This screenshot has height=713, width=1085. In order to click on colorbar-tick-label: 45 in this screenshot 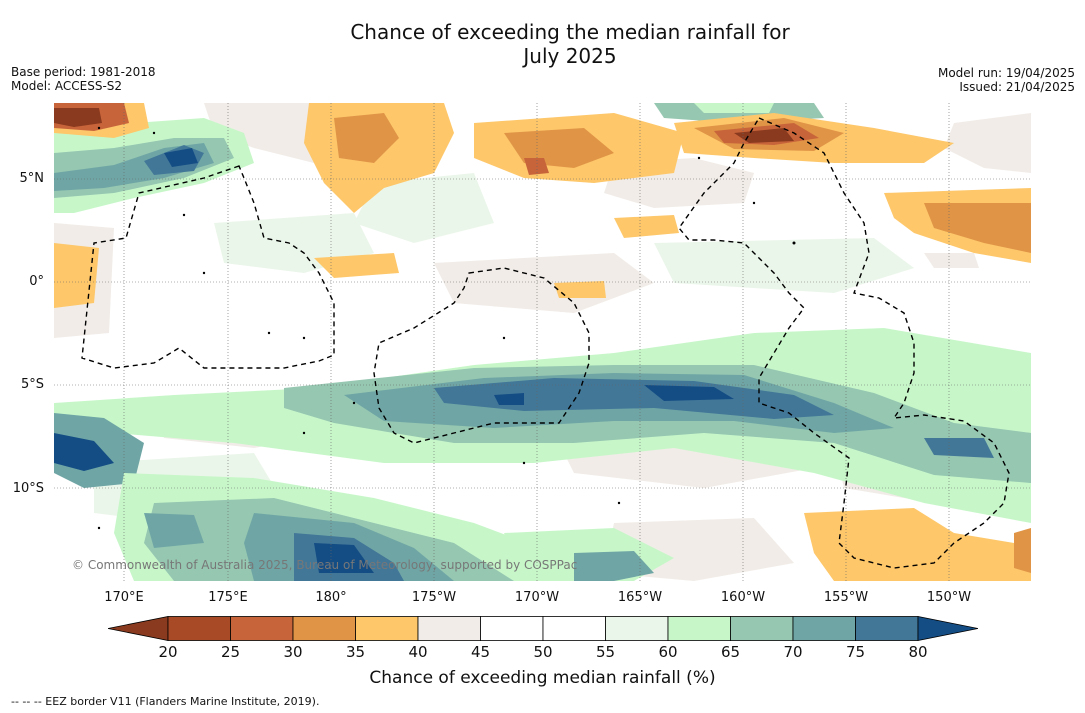, I will do `click(480, 652)`.